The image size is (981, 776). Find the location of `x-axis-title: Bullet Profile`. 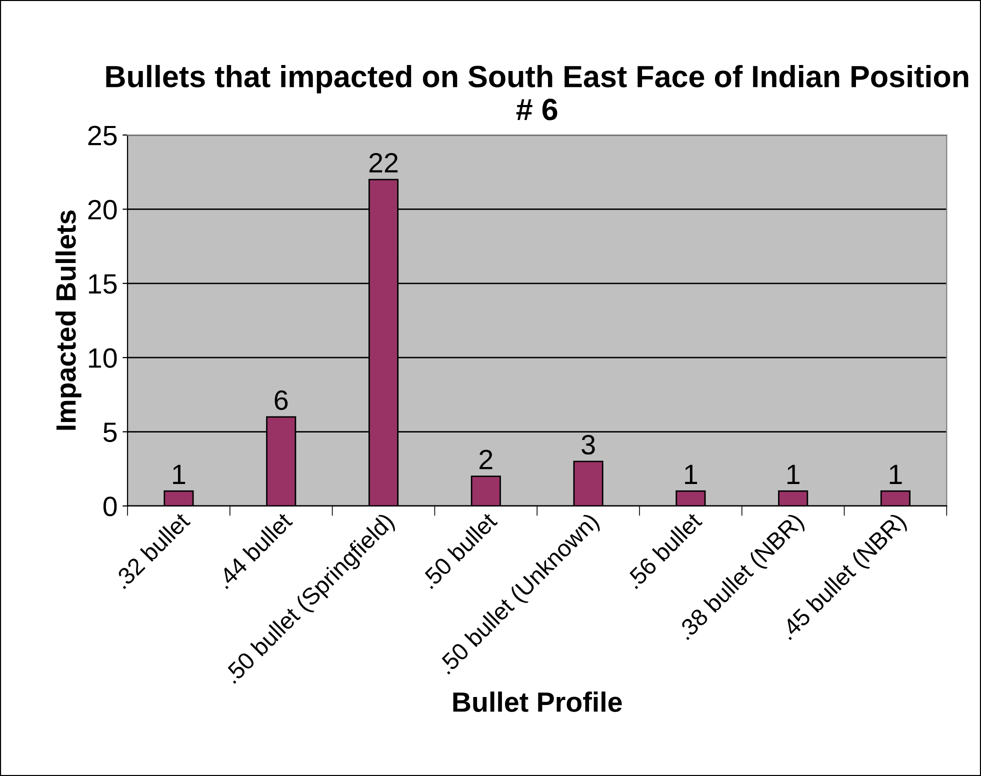

x-axis-title: Bullet Profile is located at coordinates (537, 702).